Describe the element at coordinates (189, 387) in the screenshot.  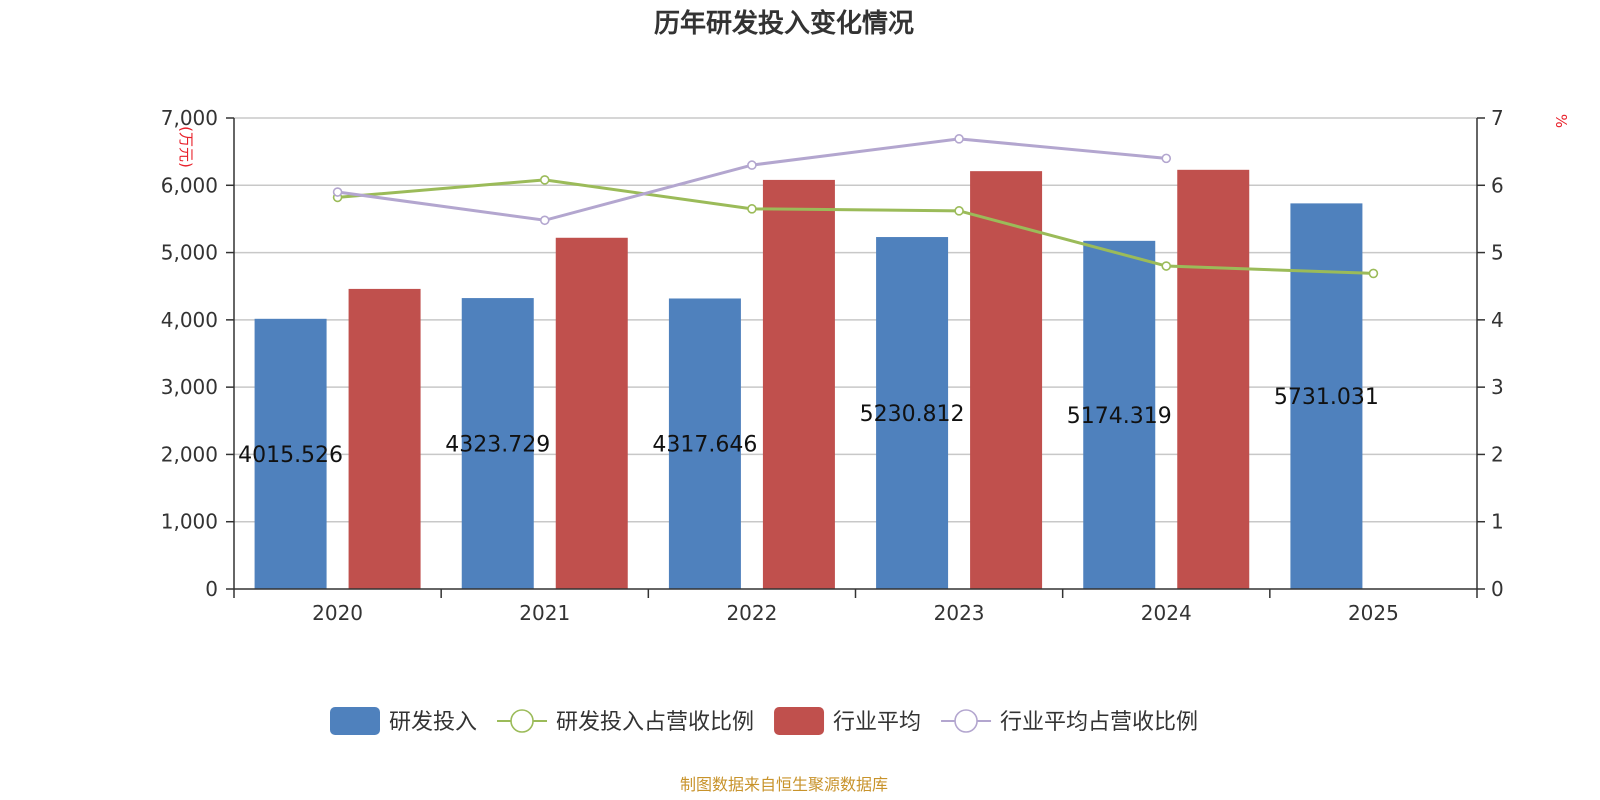
I see `left-axis-tick-label: 3,000` at that location.